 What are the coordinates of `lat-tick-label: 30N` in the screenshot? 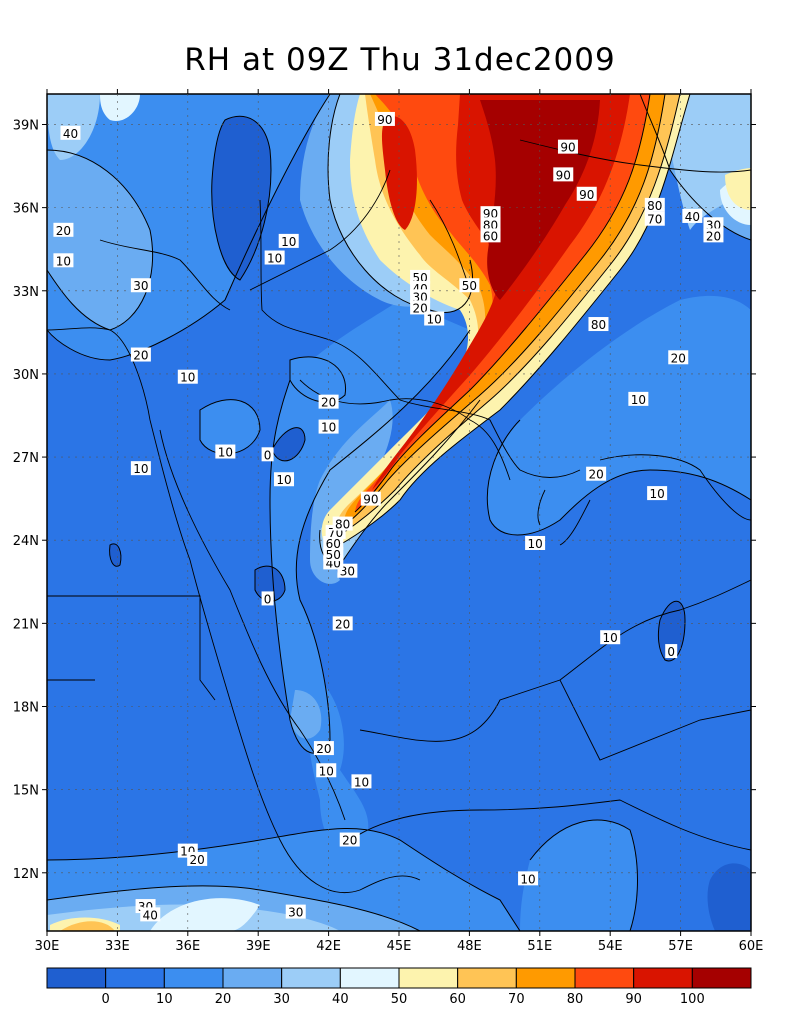 It's located at (26, 375).